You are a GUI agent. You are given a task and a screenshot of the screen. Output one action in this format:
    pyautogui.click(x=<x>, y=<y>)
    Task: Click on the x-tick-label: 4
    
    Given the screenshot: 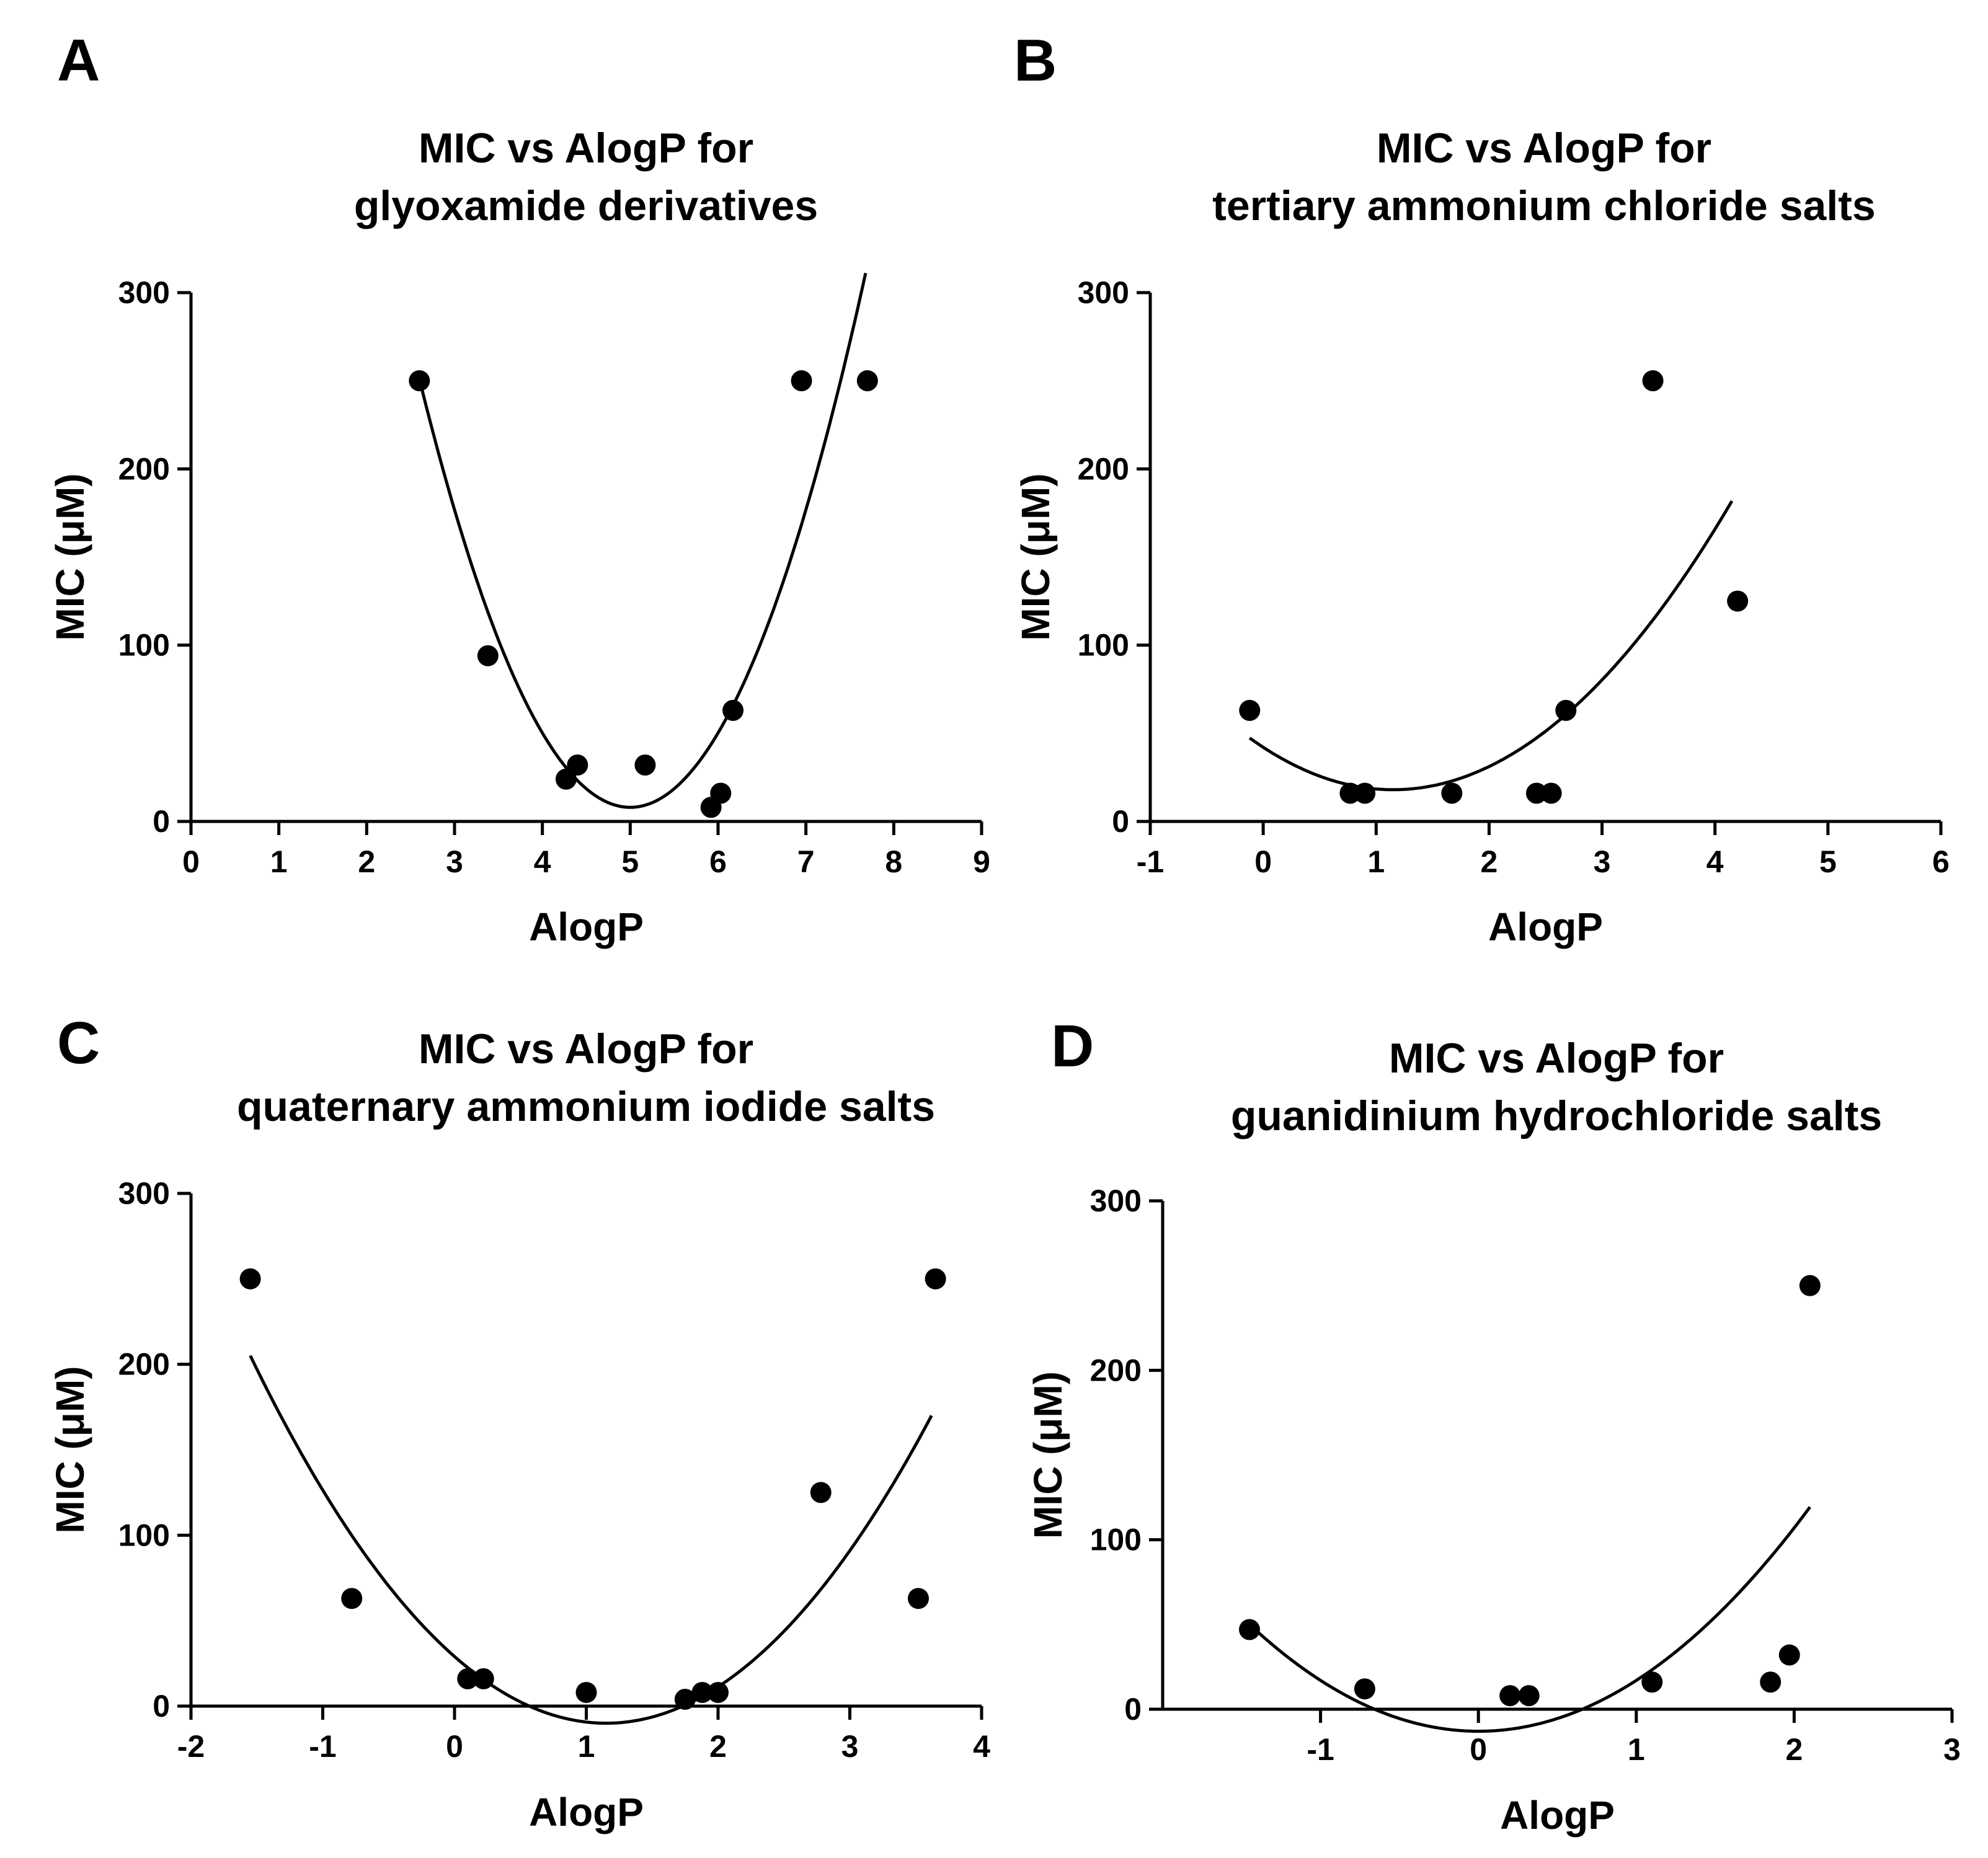 What is the action you would take?
    pyautogui.click(x=981, y=1746)
    